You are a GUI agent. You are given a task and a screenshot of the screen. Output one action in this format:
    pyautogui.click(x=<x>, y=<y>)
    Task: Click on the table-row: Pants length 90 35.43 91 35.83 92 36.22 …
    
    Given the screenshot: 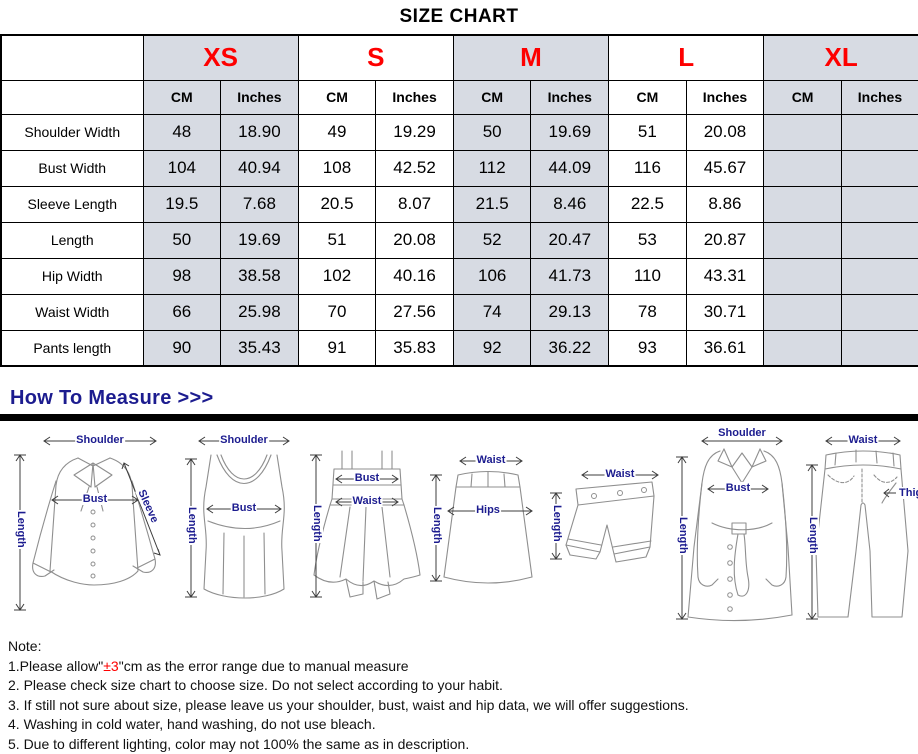 What is the action you would take?
    pyautogui.click(x=459, y=348)
    